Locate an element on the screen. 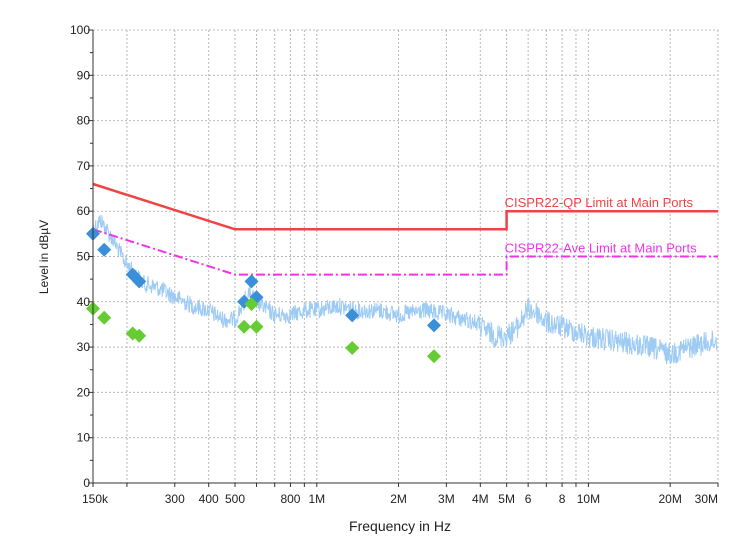  y-tick-label: 80 is located at coordinates (84, 121).